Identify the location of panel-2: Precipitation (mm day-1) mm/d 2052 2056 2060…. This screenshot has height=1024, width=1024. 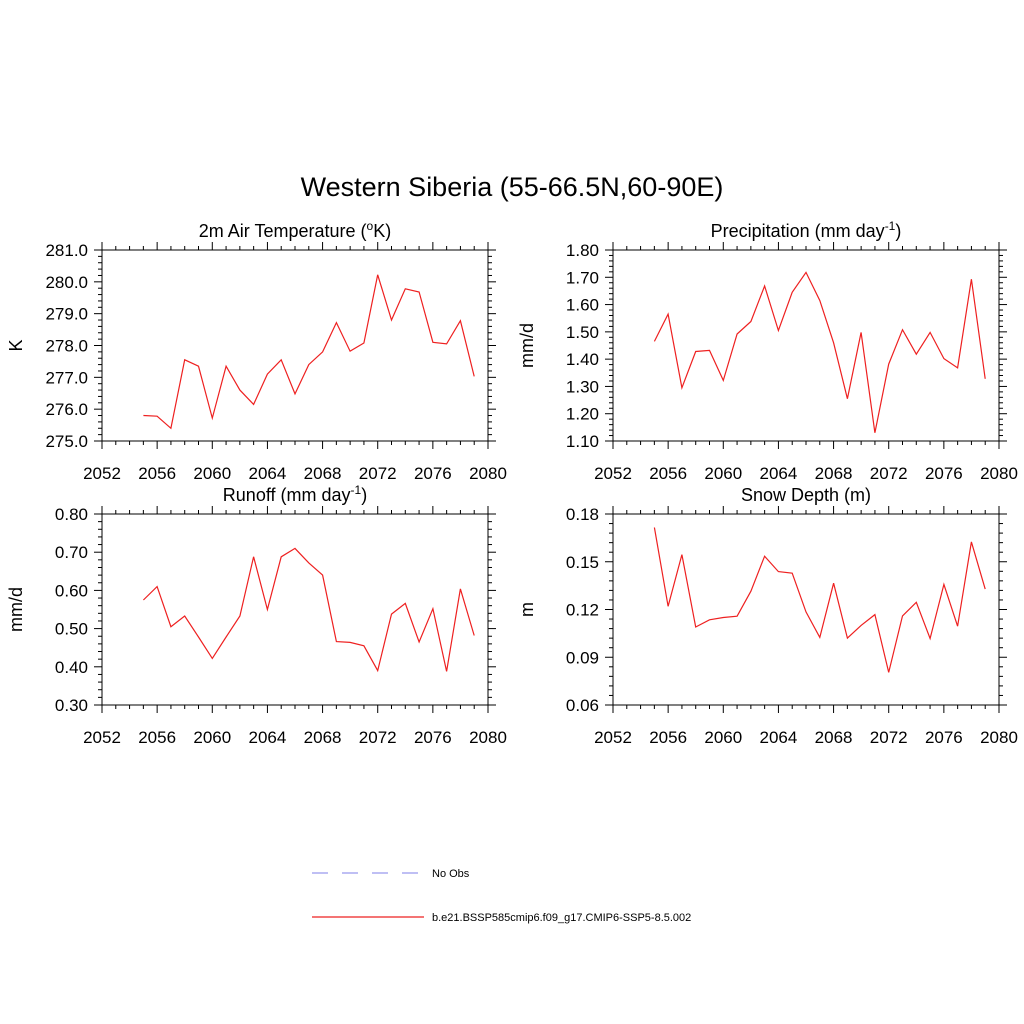
(767, 351).